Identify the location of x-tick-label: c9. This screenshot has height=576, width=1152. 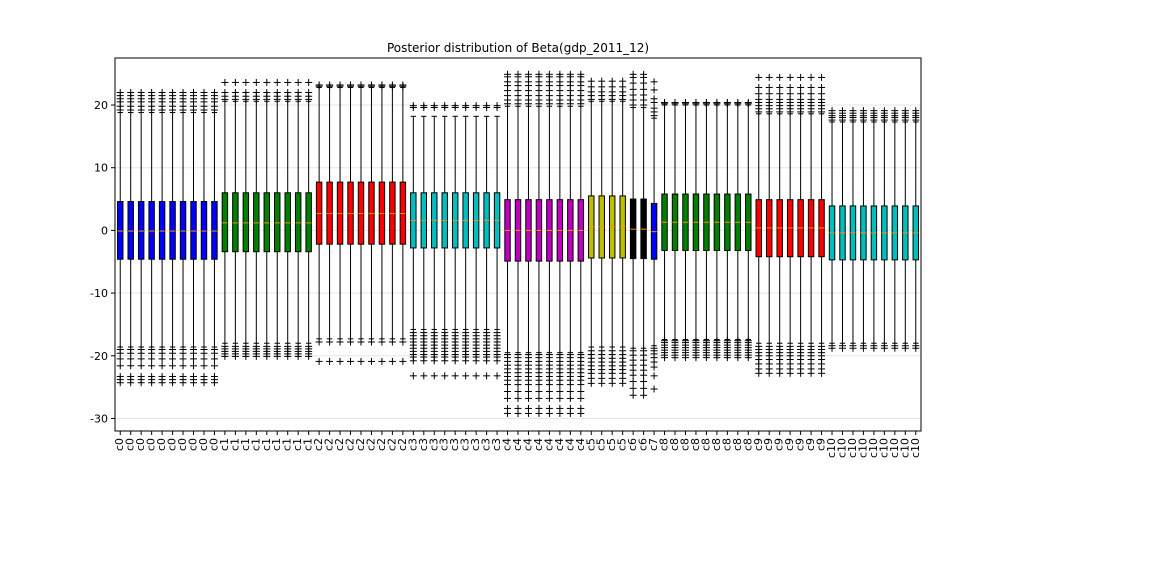
(768, 444).